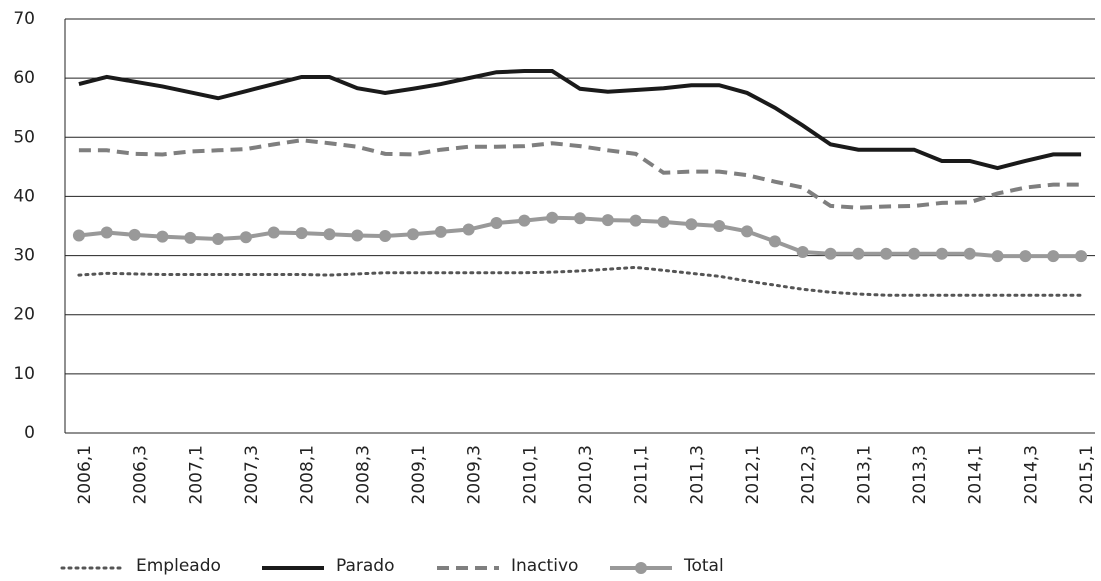  I want to click on x-tick-label: 2006,3, so click(141, 474).